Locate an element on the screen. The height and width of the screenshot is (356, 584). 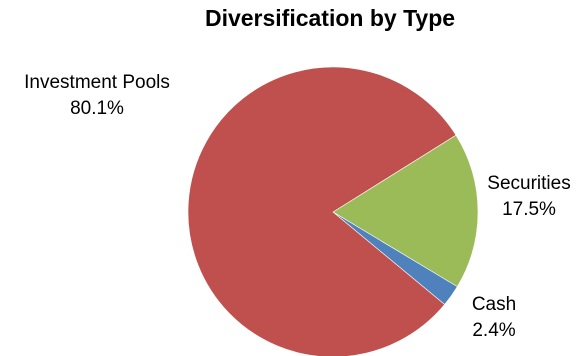
slice-label-securities-name: Securities is located at coordinates (528, 183).